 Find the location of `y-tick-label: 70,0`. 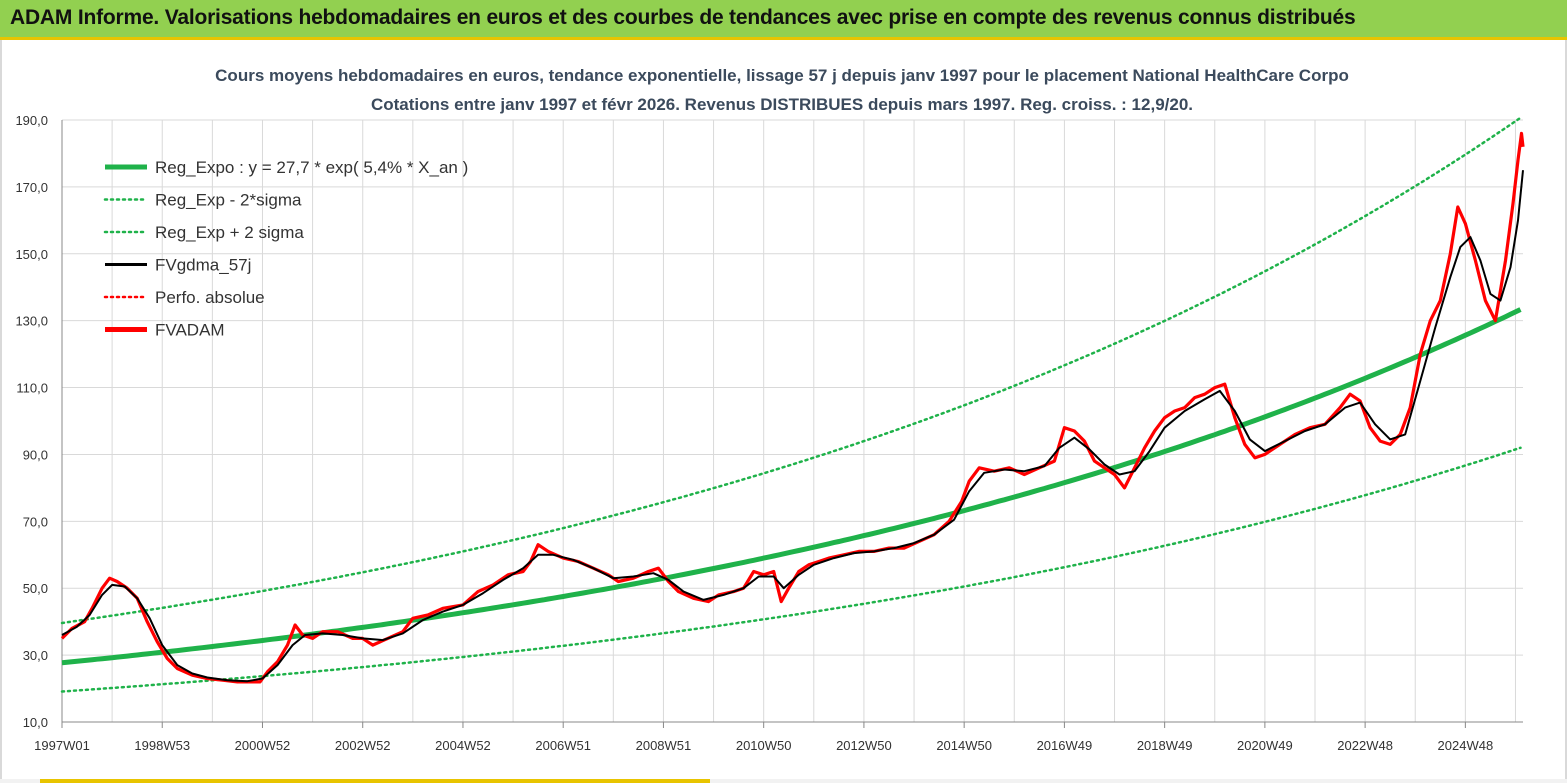

y-tick-label: 70,0 is located at coordinates (35, 521).